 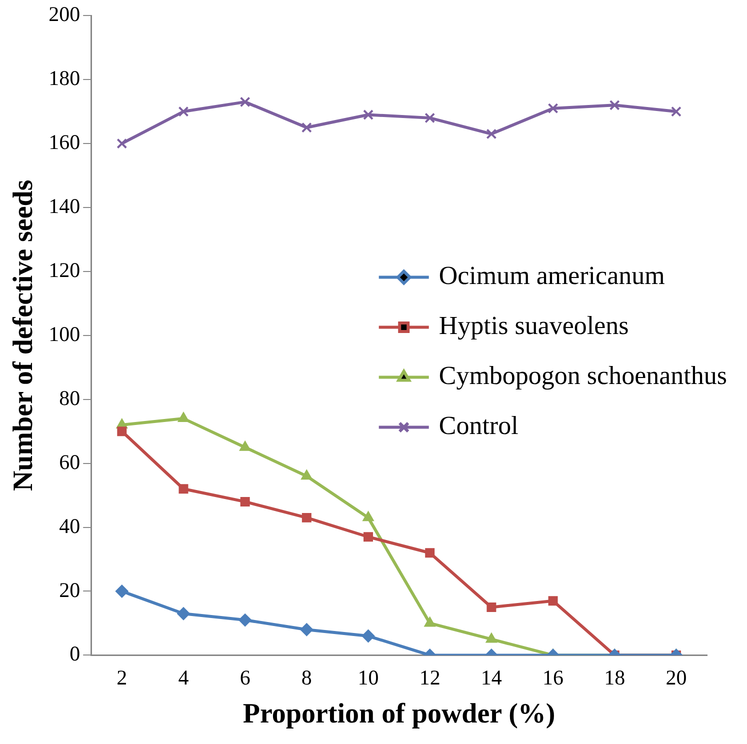 What do you see at coordinates (478, 425) in the screenshot?
I see `legend-label: Control` at bounding box center [478, 425].